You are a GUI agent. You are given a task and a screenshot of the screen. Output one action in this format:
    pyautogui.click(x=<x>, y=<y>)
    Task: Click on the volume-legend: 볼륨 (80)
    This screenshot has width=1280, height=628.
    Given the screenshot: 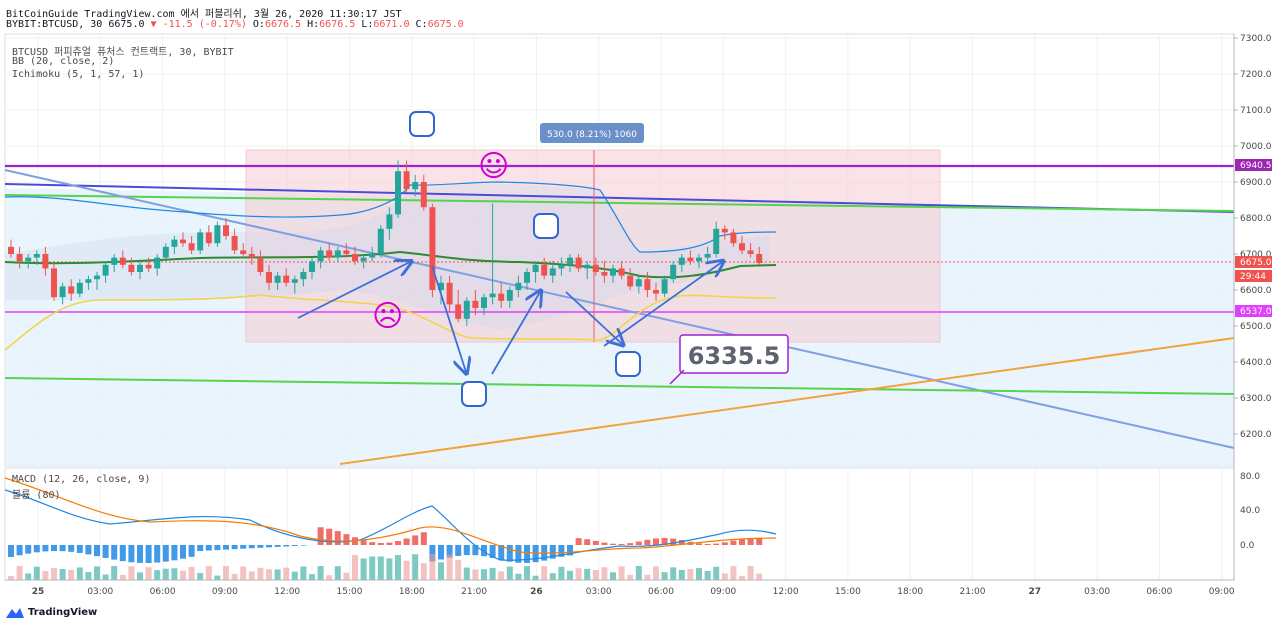 What is the action you would take?
    pyautogui.click(x=36, y=495)
    